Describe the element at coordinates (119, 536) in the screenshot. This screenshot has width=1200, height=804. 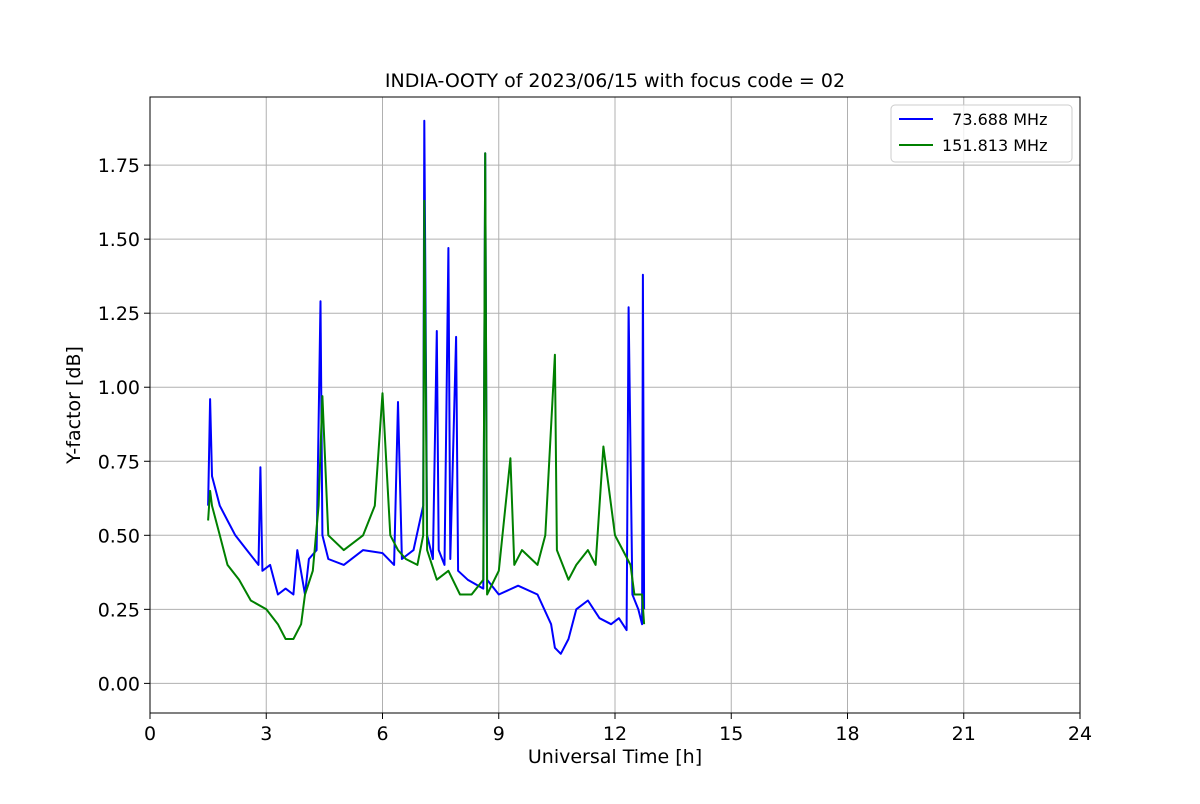
I see `y-tick-label: 0.50` at that location.